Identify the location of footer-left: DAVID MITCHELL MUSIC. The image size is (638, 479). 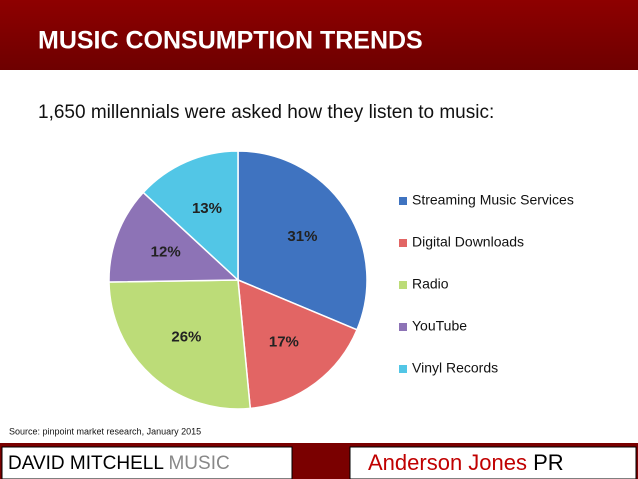
(119, 463).